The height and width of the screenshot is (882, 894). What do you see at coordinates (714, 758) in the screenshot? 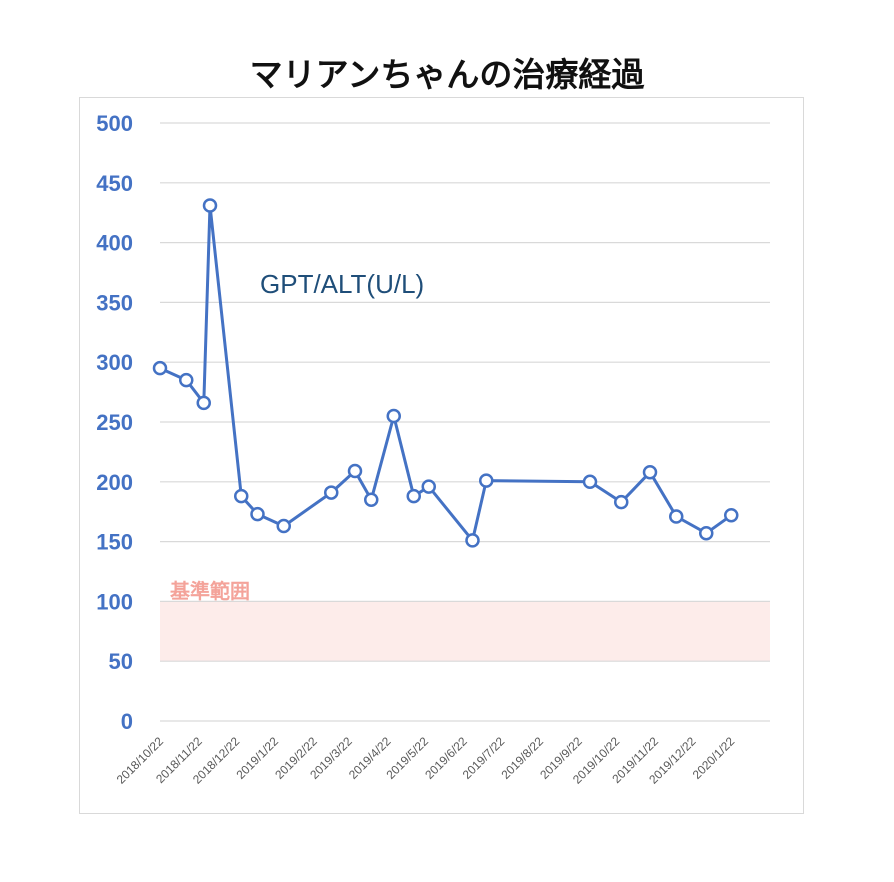
I see `x-tick-label: 2020/1/22` at bounding box center [714, 758].